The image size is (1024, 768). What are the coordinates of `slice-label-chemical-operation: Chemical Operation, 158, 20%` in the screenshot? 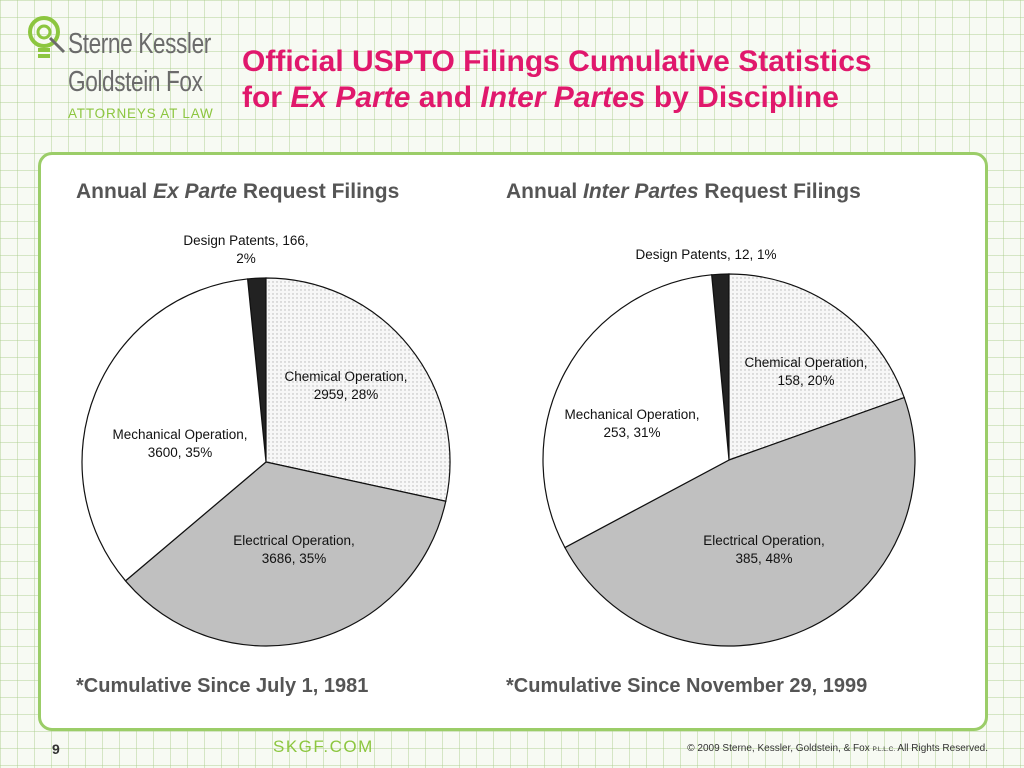 It's located at (805, 371).